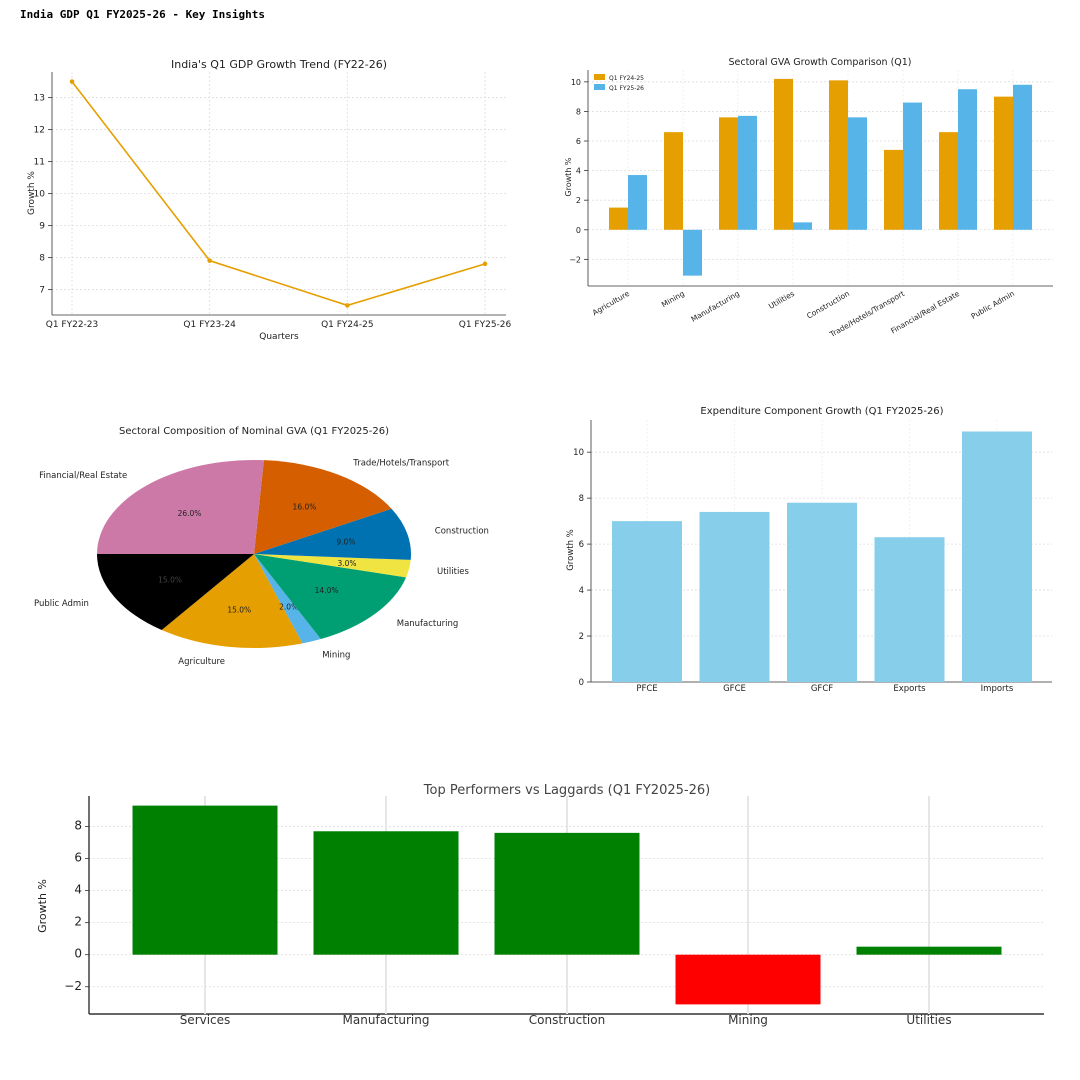 This screenshot has width=1080, height=1080. What do you see at coordinates (278, 194) in the screenshot?
I see `gdp-growth-line` at bounding box center [278, 194].